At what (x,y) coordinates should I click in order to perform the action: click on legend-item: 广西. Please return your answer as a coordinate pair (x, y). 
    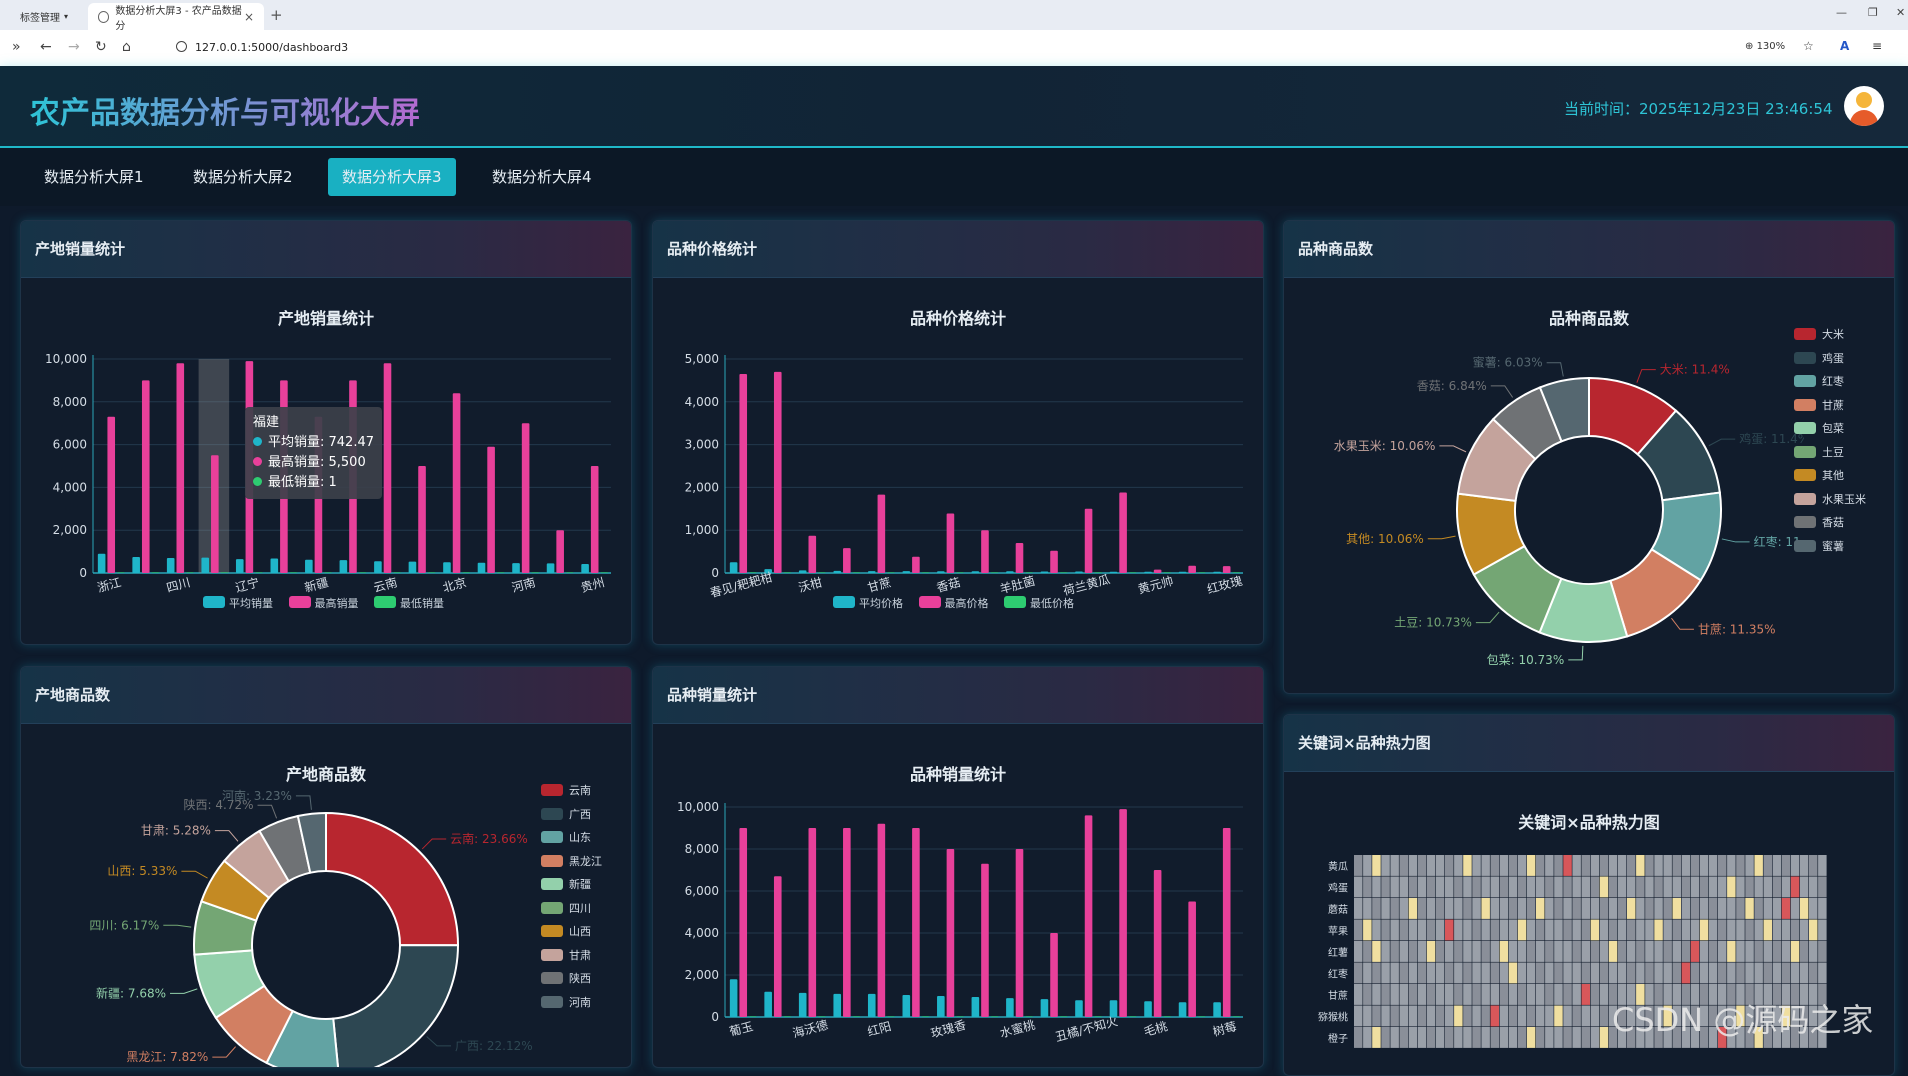
    Looking at the image, I should click on (571, 815).